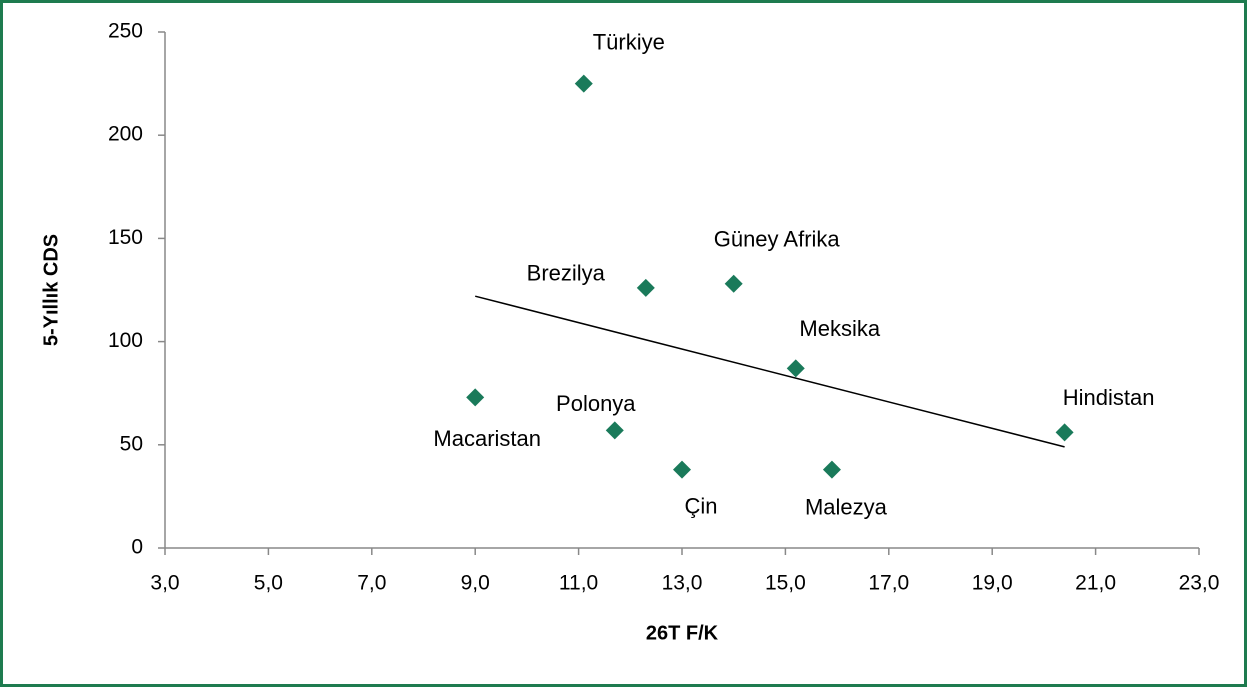  I want to click on x-tick-label: 11,0, so click(578, 583).